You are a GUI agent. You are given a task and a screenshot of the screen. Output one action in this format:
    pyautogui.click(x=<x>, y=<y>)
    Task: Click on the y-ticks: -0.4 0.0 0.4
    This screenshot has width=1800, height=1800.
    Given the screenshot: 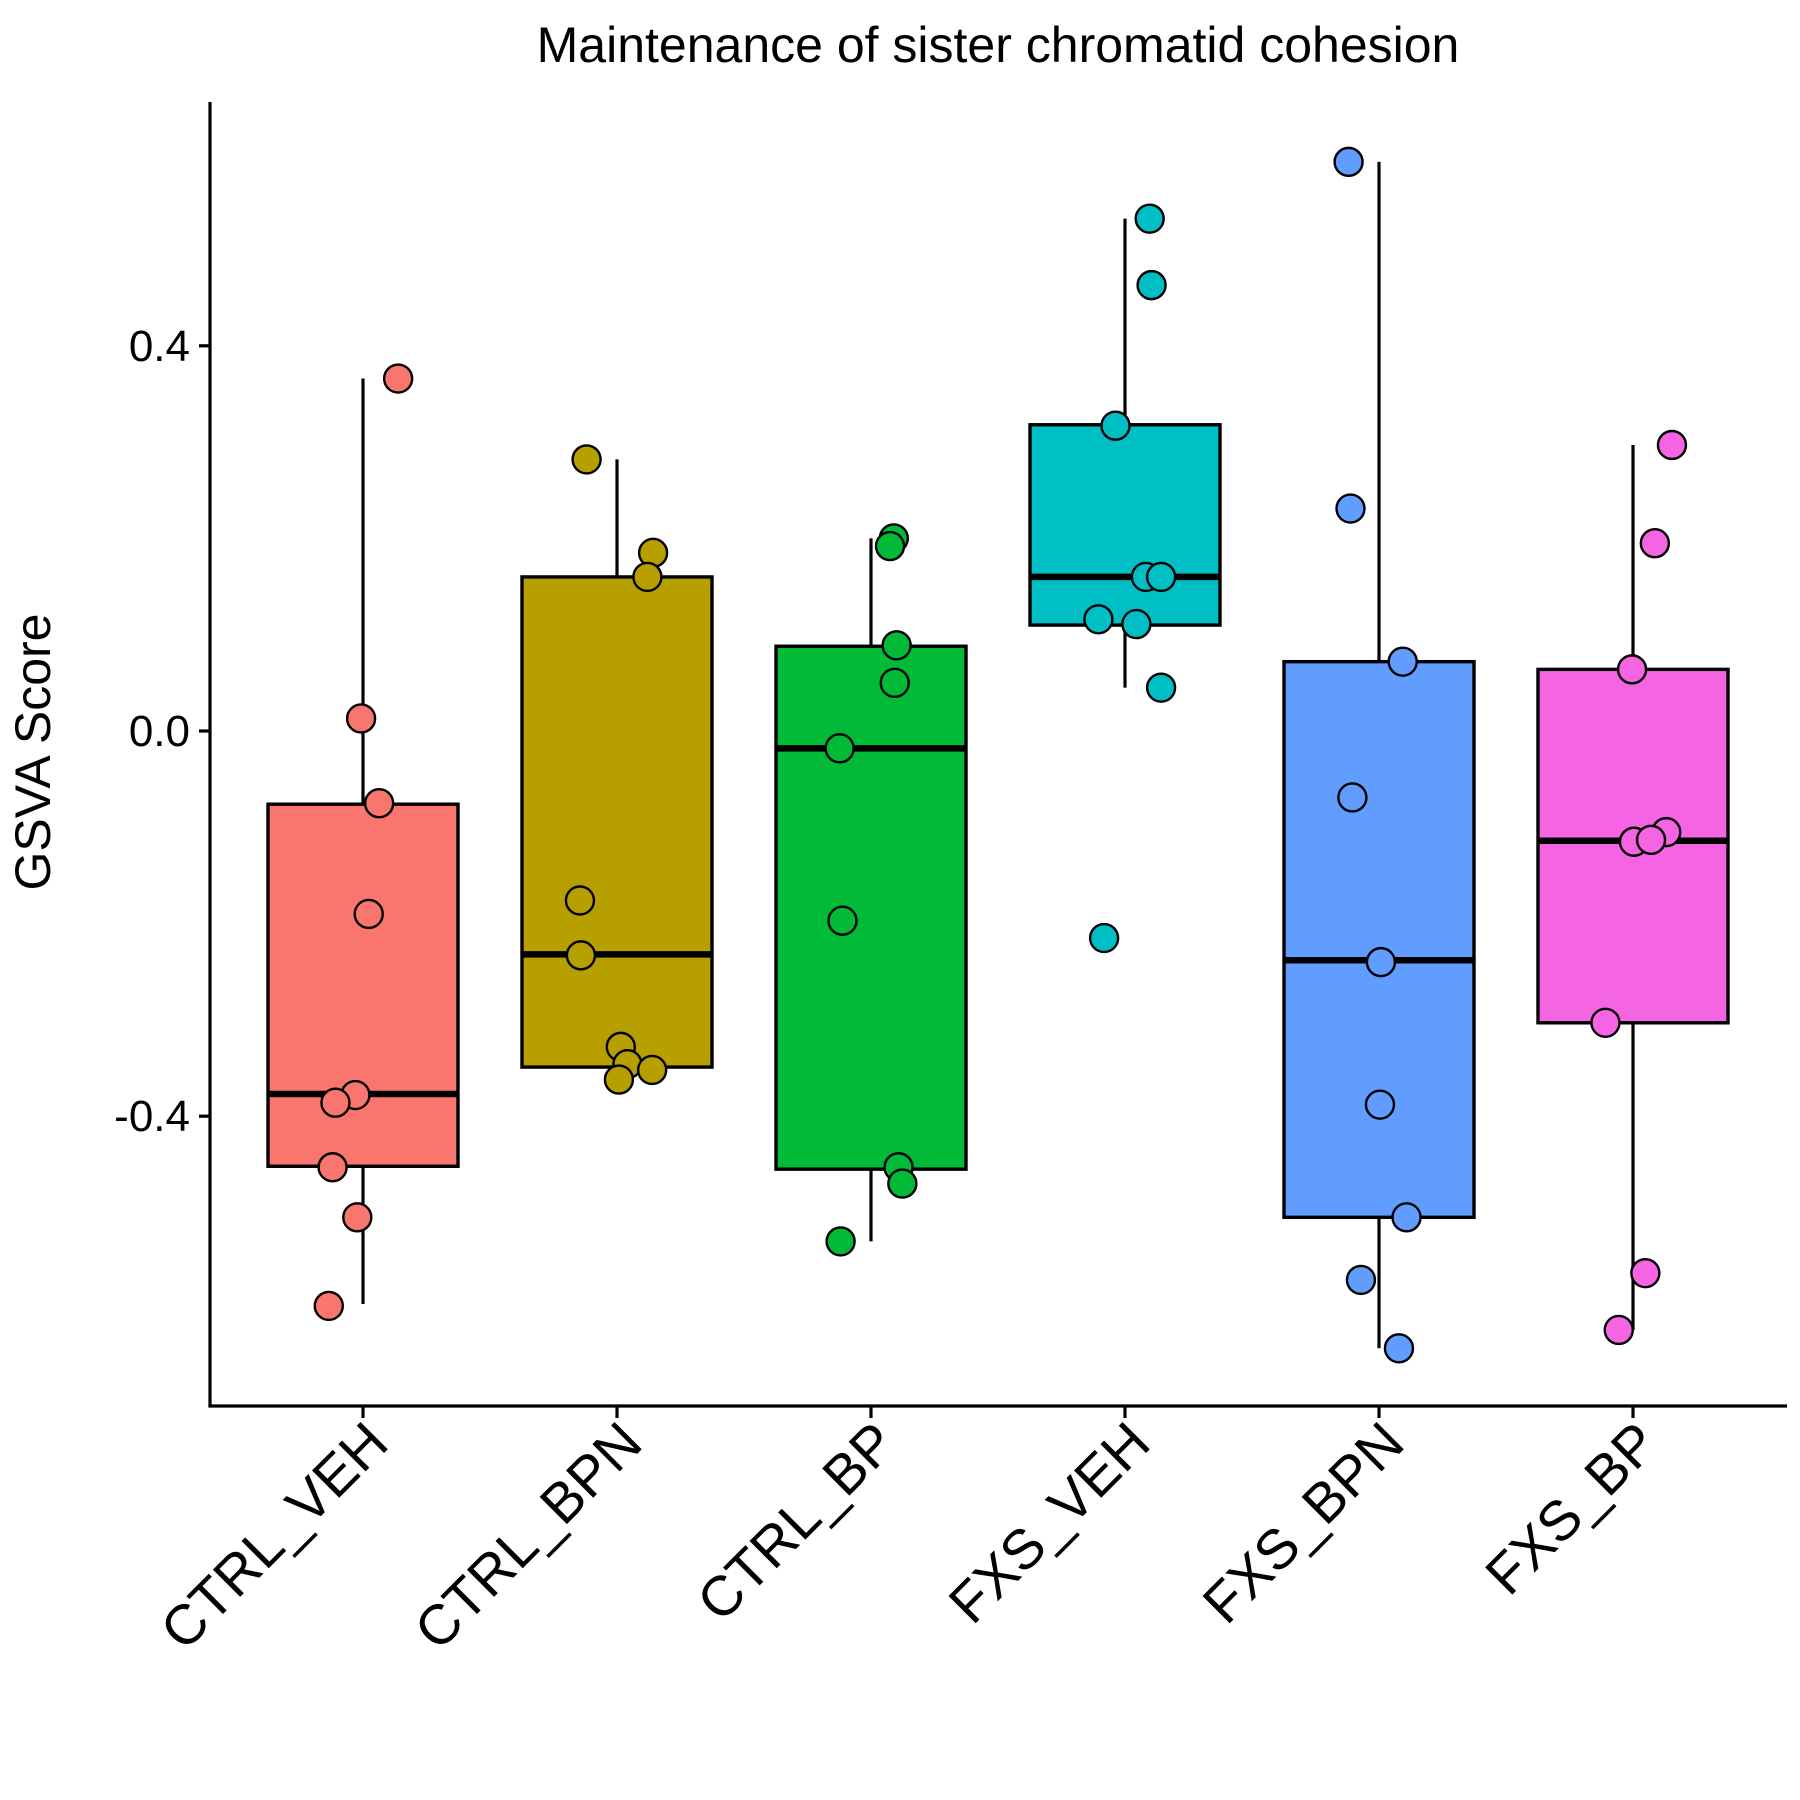 What is the action you would take?
    pyautogui.click(x=162, y=731)
    